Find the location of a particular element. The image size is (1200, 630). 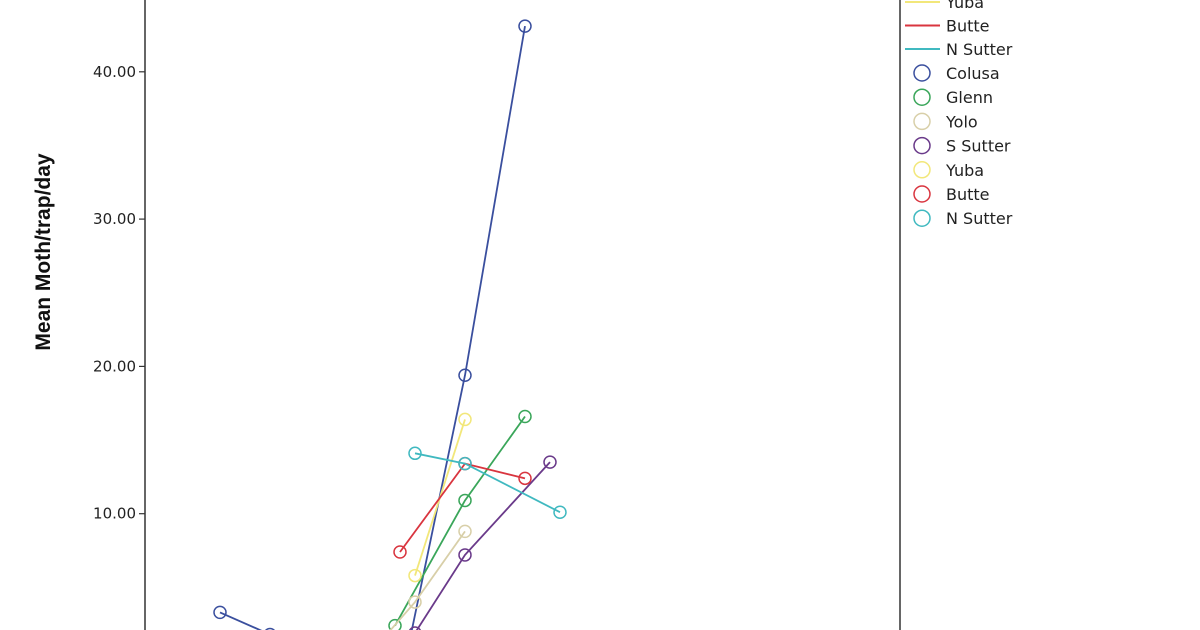

y-tick-label: 30.00 is located at coordinates (114, 219).